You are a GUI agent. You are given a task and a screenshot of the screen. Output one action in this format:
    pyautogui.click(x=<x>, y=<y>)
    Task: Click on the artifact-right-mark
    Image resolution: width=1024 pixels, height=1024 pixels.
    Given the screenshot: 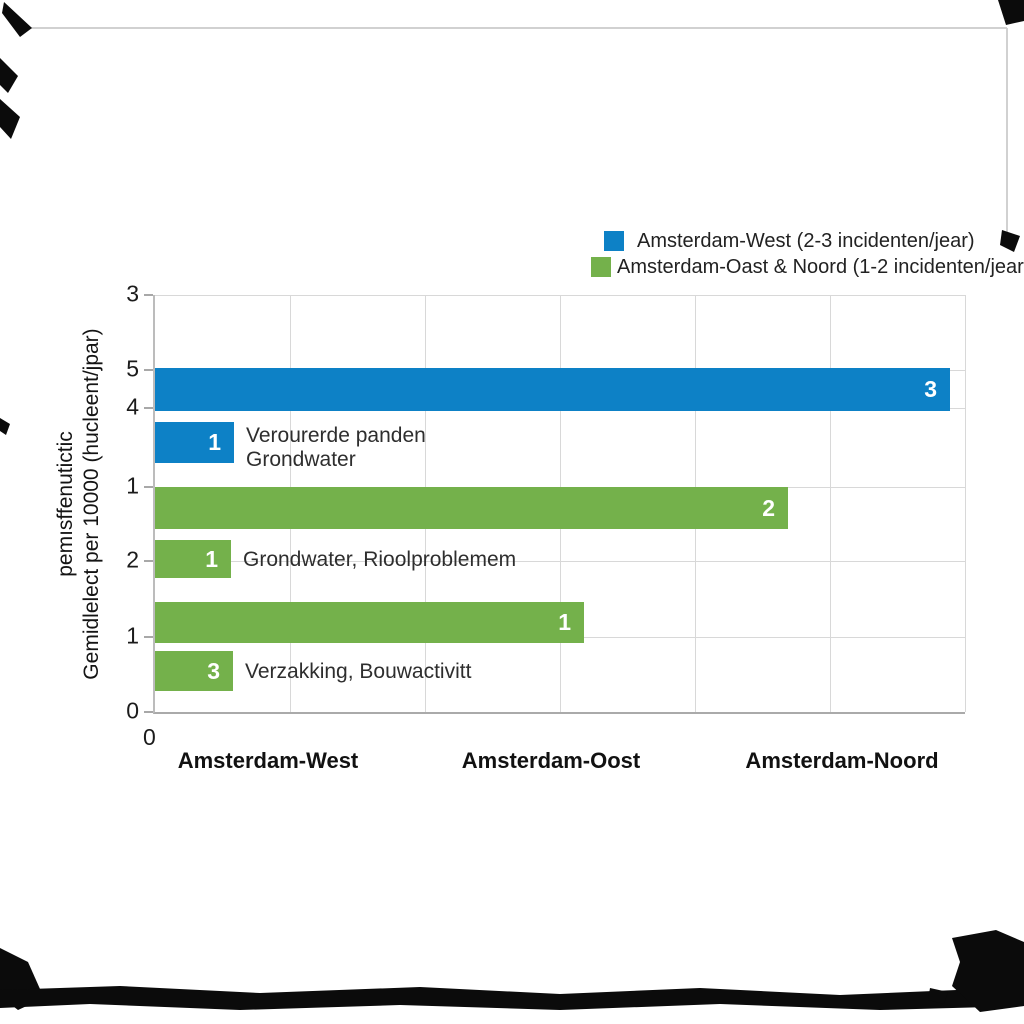 What is the action you would take?
    pyautogui.click(x=1010, y=241)
    